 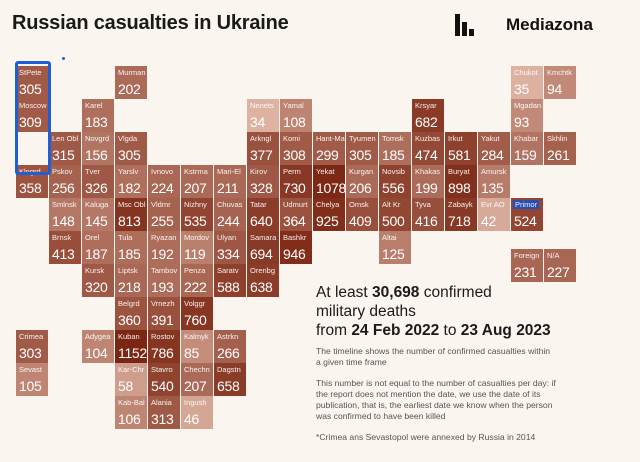 I want to click on region-tile: Kuzbas 474, so click(x=428, y=148).